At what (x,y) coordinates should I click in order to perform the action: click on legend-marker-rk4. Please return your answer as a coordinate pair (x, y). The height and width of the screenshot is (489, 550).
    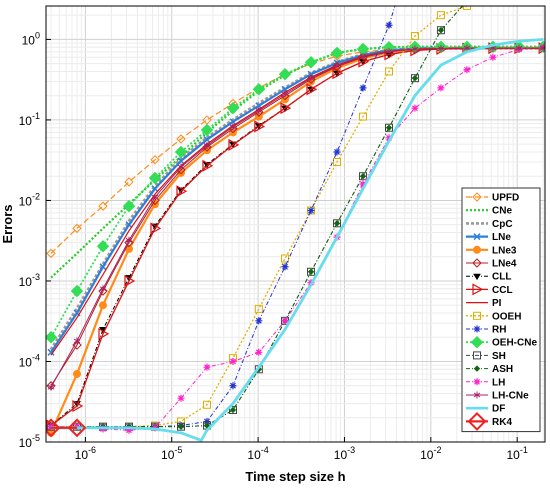
    Looking at the image, I should click on (477, 421).